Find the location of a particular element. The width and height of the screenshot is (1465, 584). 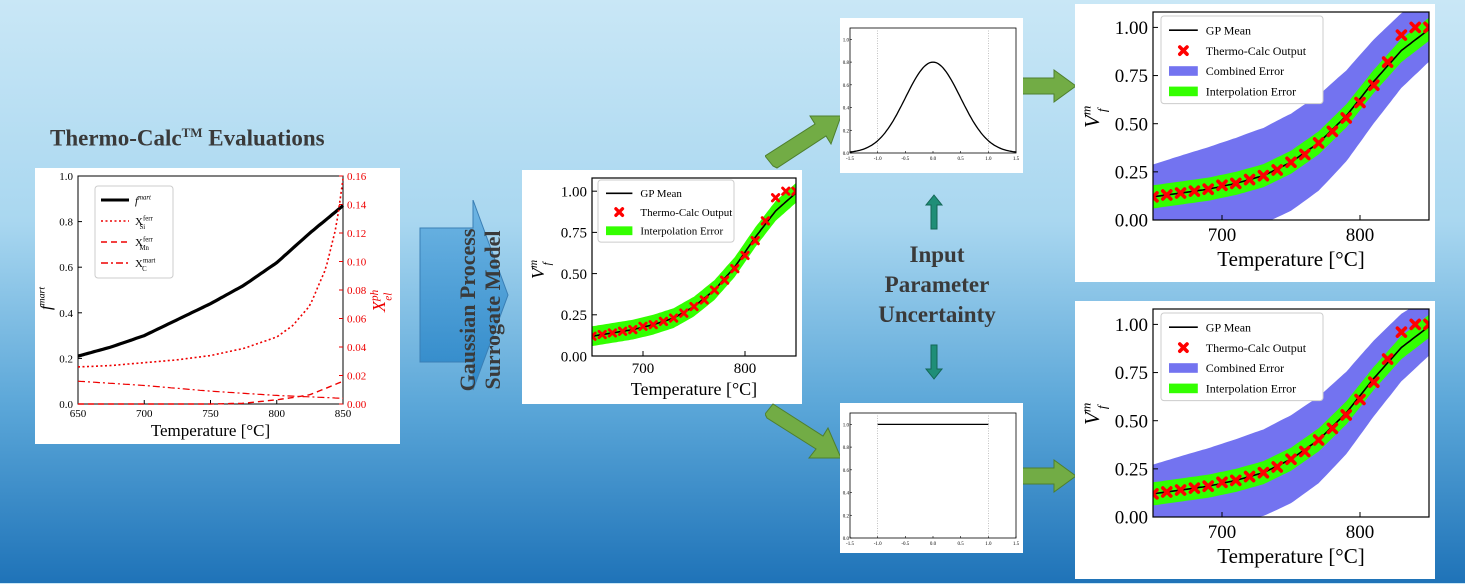

x-tick-label: 0.5 is located at coordinates (961, 544).